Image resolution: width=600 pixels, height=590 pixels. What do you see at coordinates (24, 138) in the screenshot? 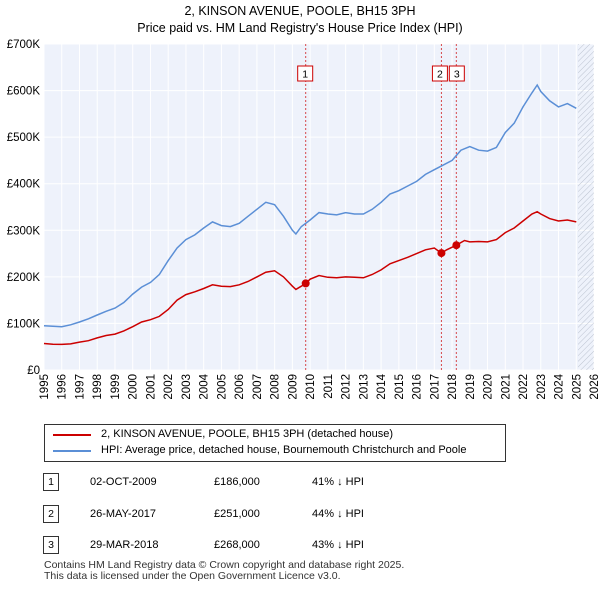
I see `y-tick-label: £500K` at bounding box center [24, 138].